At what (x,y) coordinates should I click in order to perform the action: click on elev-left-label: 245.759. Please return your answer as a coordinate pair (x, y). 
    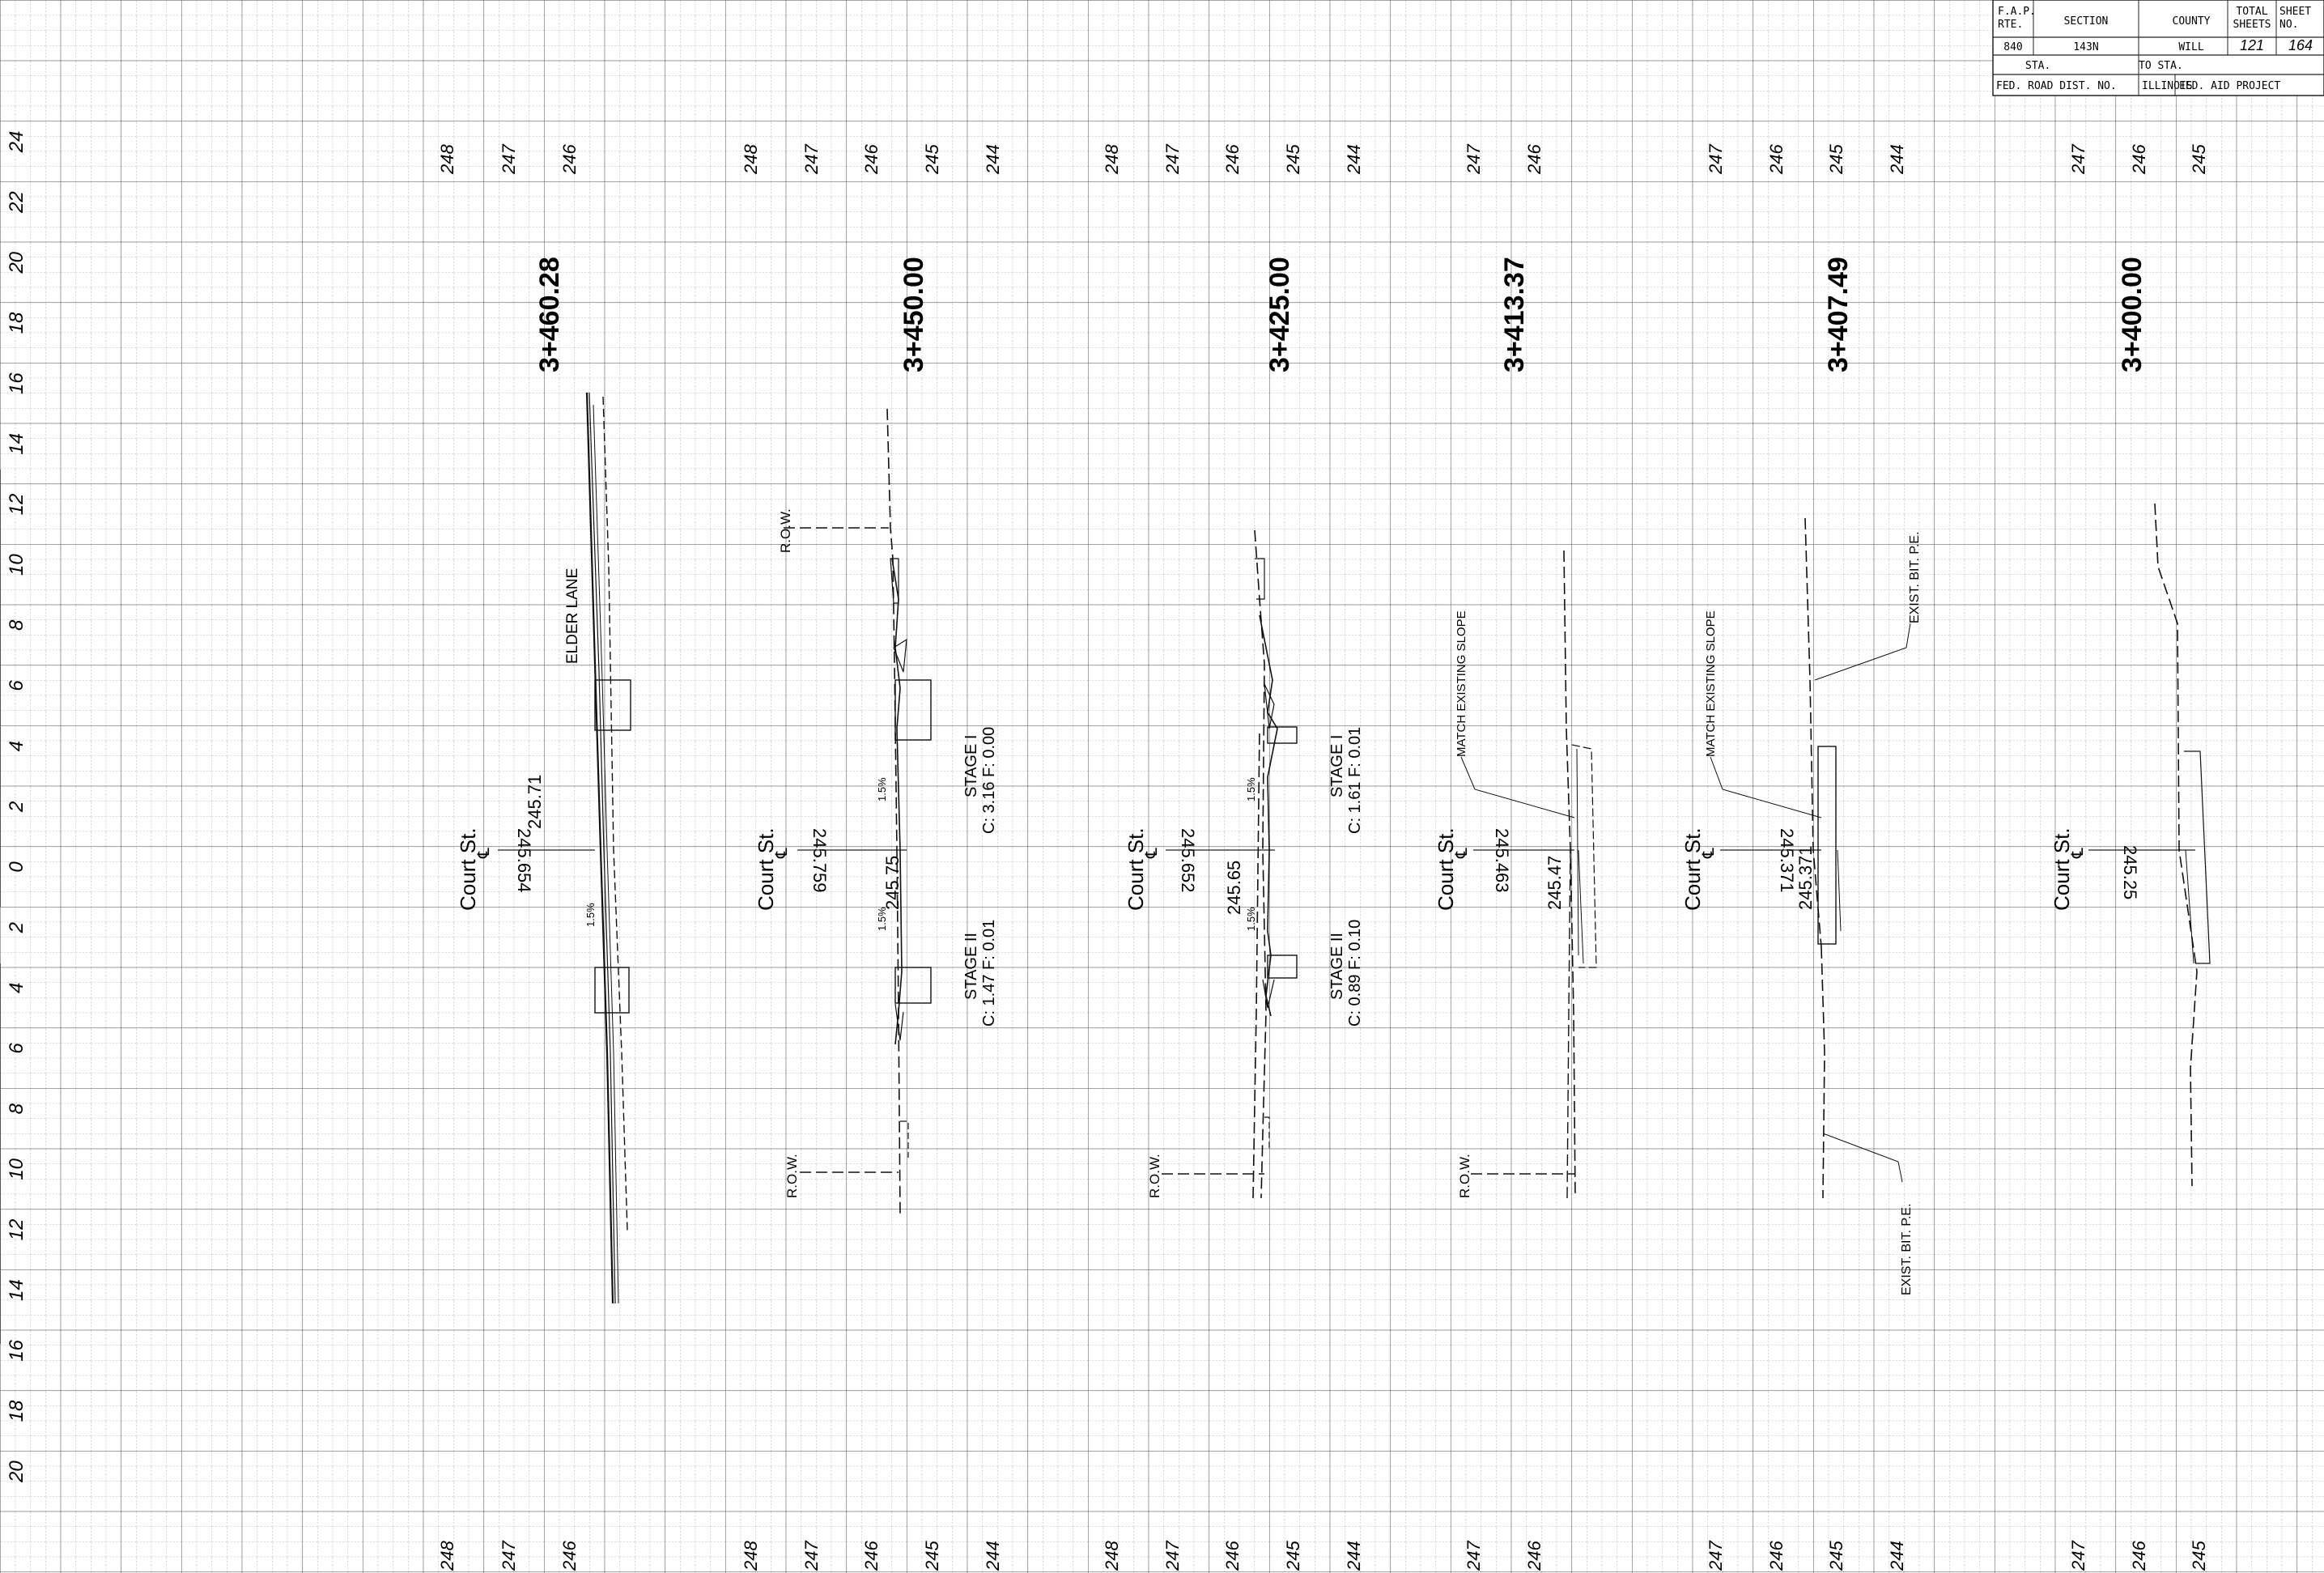
    Looking at the image, I should click on (819, 860).